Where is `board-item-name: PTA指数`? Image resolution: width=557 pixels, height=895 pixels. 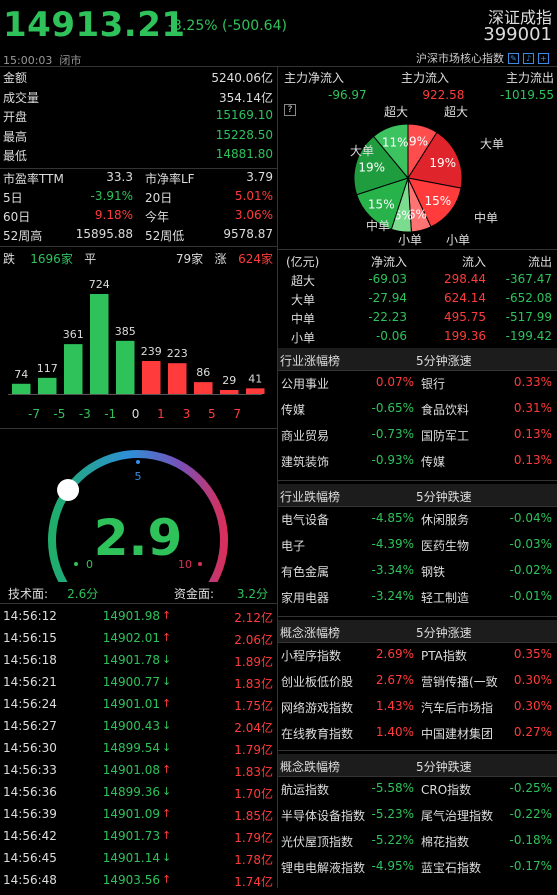
board-item-name: PTA指数 is located at coordinates (444, 656).